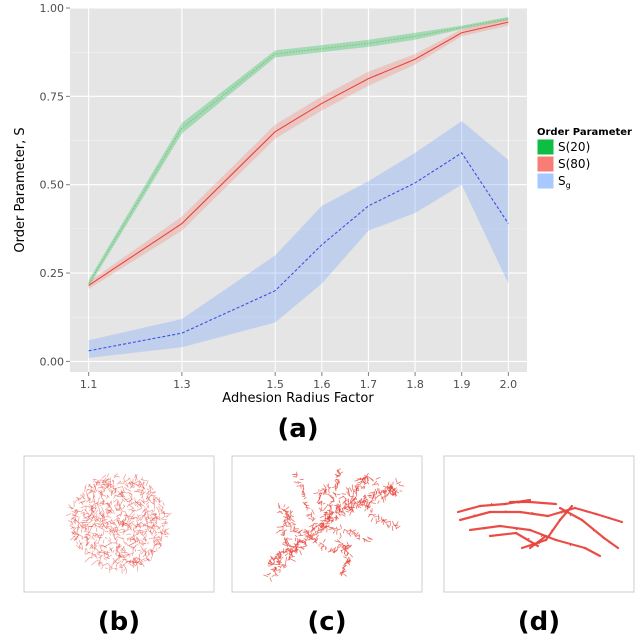 This screenshot has width=637, height=636. Describe the element at coordinates (539, 524) in the screenshot. I see `panel-d-frame` at that location.